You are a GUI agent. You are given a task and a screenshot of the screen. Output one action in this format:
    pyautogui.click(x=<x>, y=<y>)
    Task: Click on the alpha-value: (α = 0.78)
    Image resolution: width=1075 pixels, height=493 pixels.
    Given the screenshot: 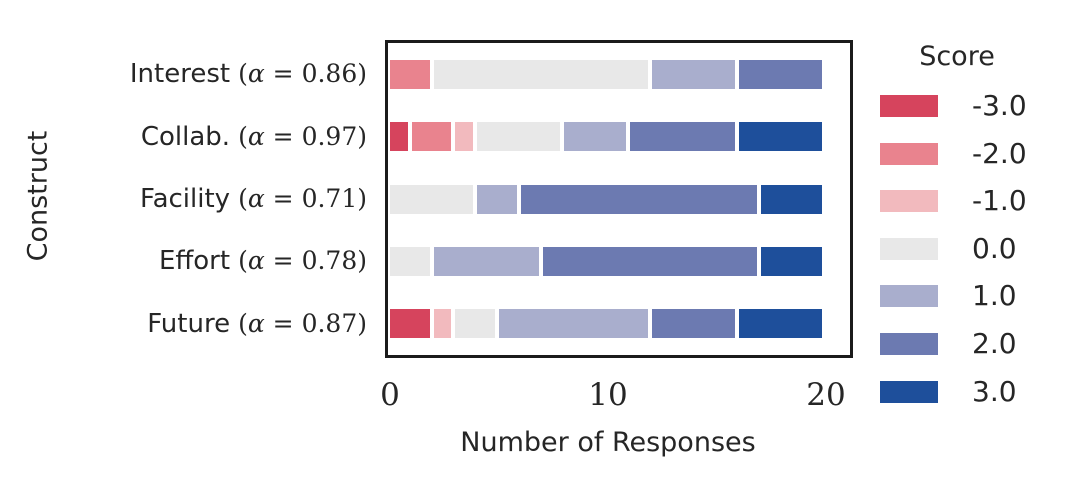 What is the action you would take?
    pyautogui.click(x=302, y=261)
    